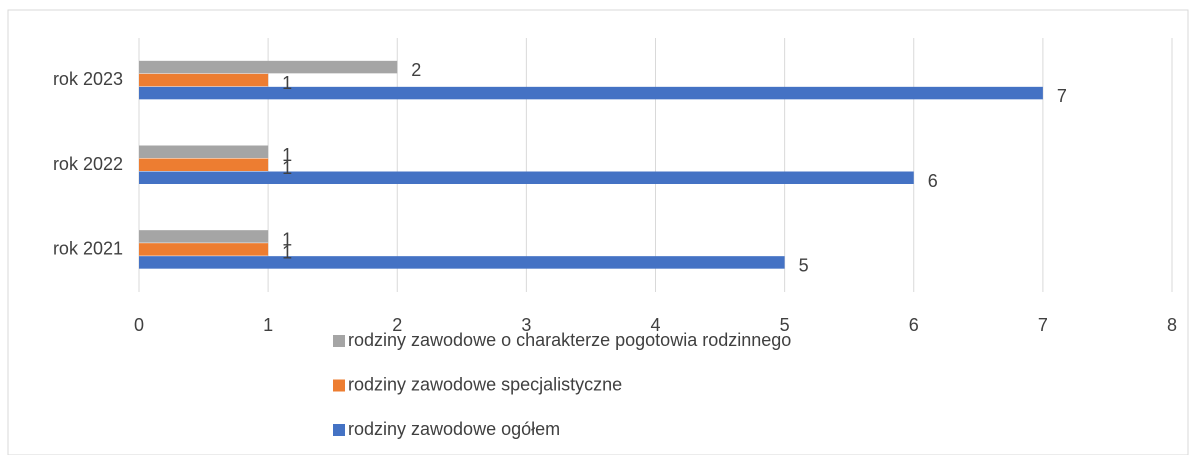  I want to click on x-tick-label: 5, so click(785, 325).